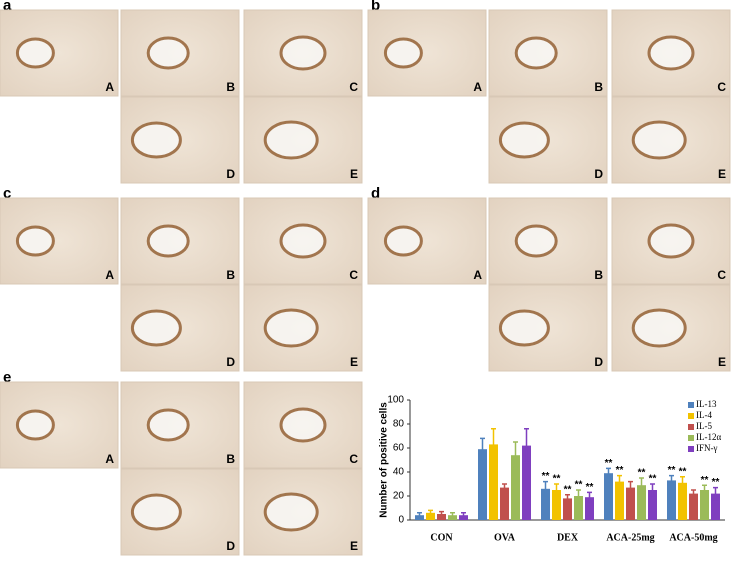 This screenshot has width=735, height=563. Describe the element at coordinates (7, 377) in the screenshot. I see `panel-label: e` at that location.